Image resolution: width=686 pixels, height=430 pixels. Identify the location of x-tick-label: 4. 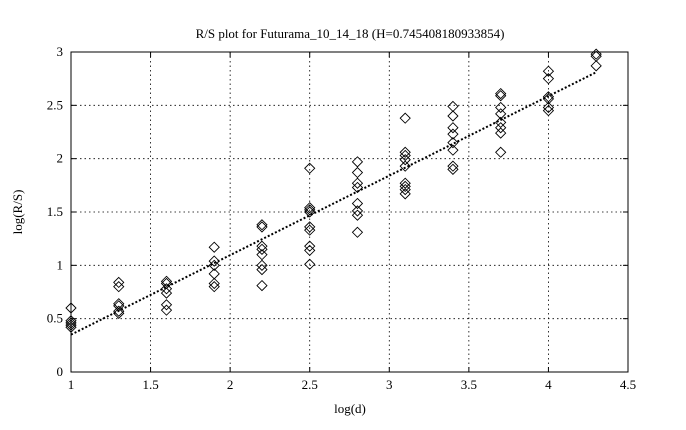
(548, 384).